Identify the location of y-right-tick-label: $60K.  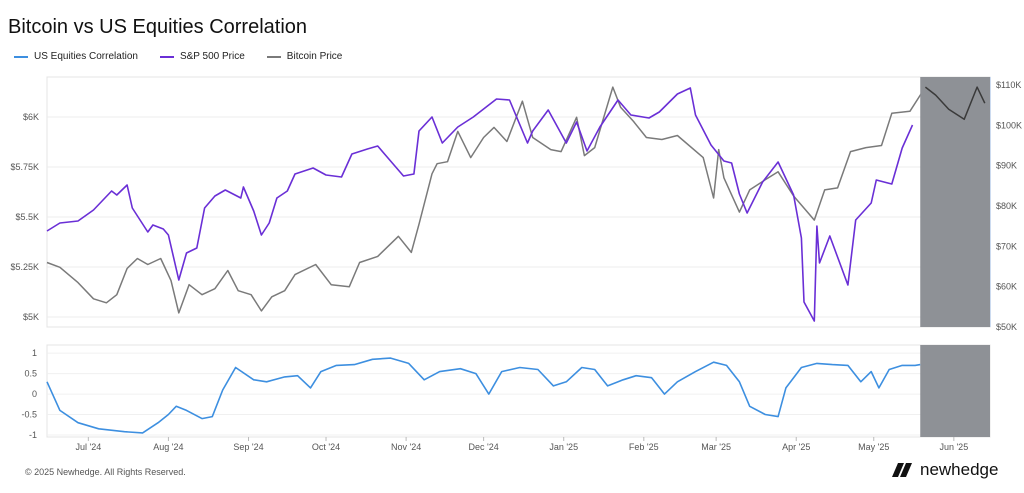
(1006, 287).